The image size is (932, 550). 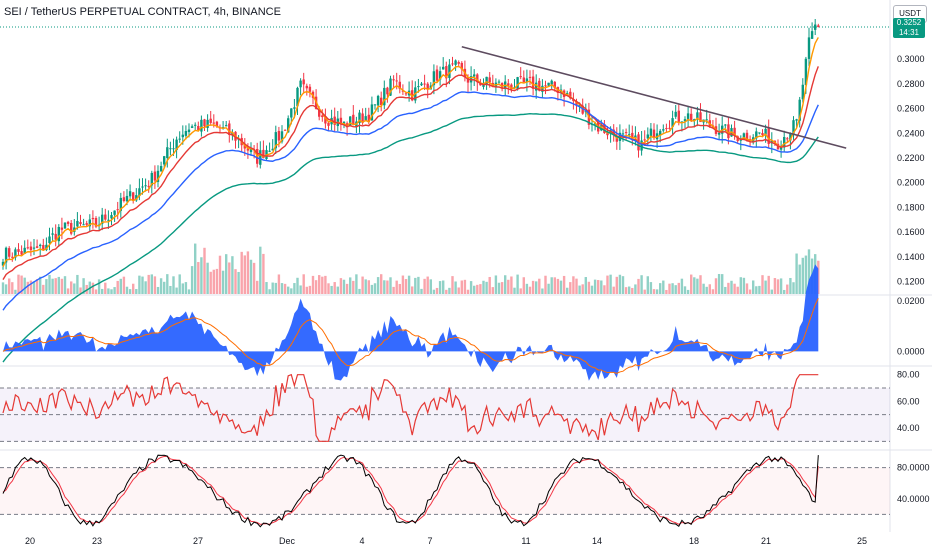 I want to click on price-tick-label: 0.3000, so click(x=911, y=59).